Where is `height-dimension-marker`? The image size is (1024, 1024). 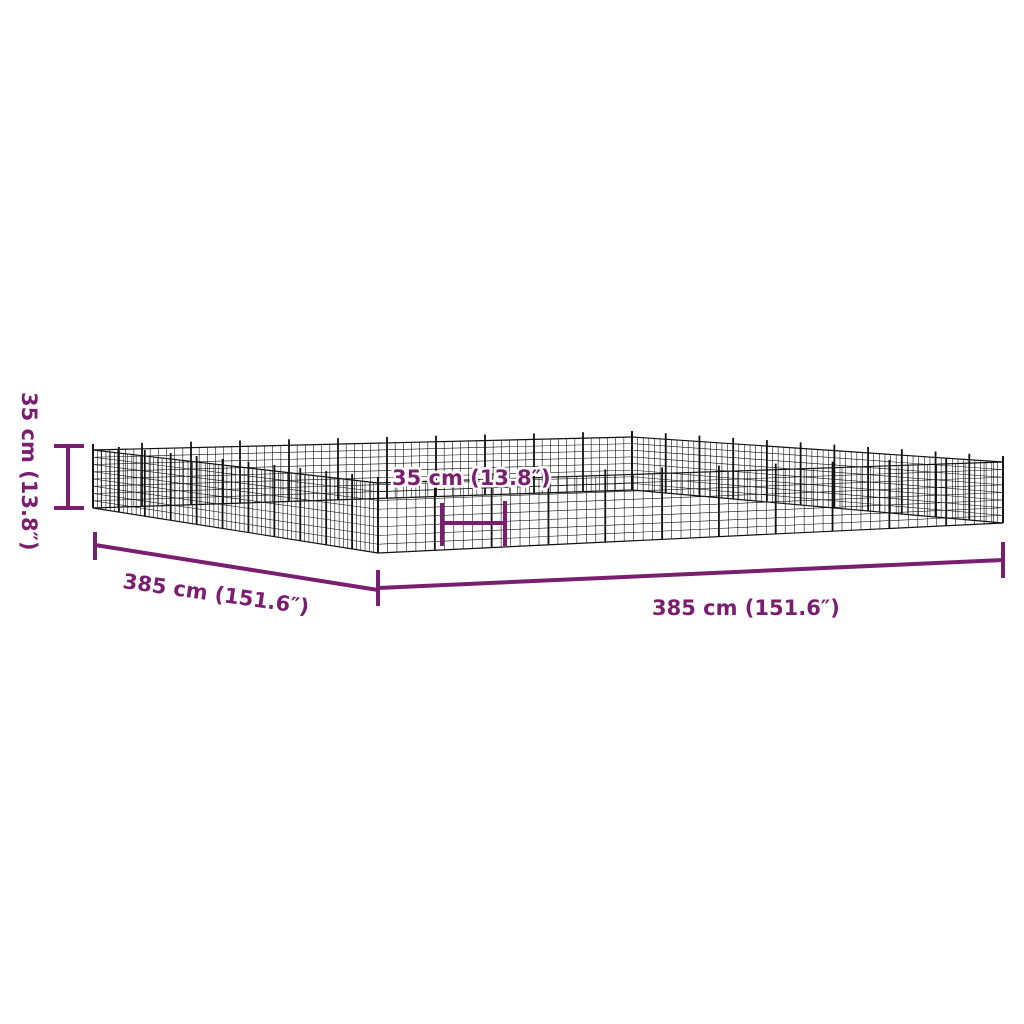 height-dimension-marker is located at coordinates (69, 477).